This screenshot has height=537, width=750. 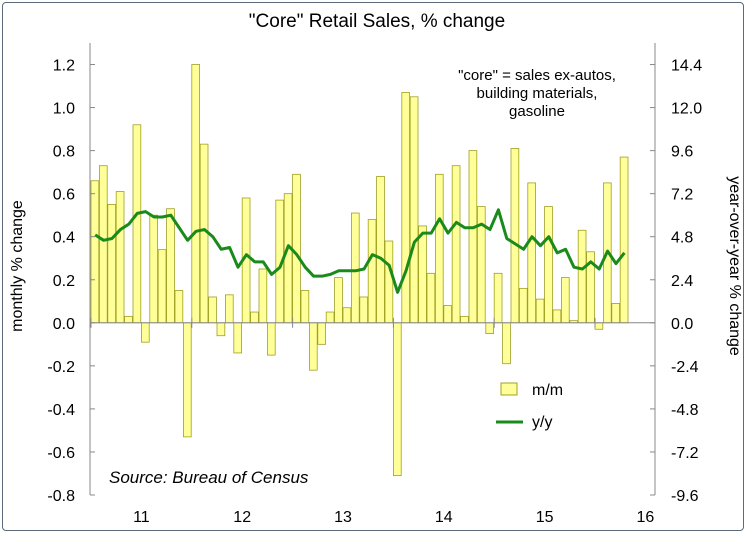 What do you see at coordinates (209, 477) in the screenshot?
I see `source-note: Source: Bureau of Census` at bounding box center [209, 477].